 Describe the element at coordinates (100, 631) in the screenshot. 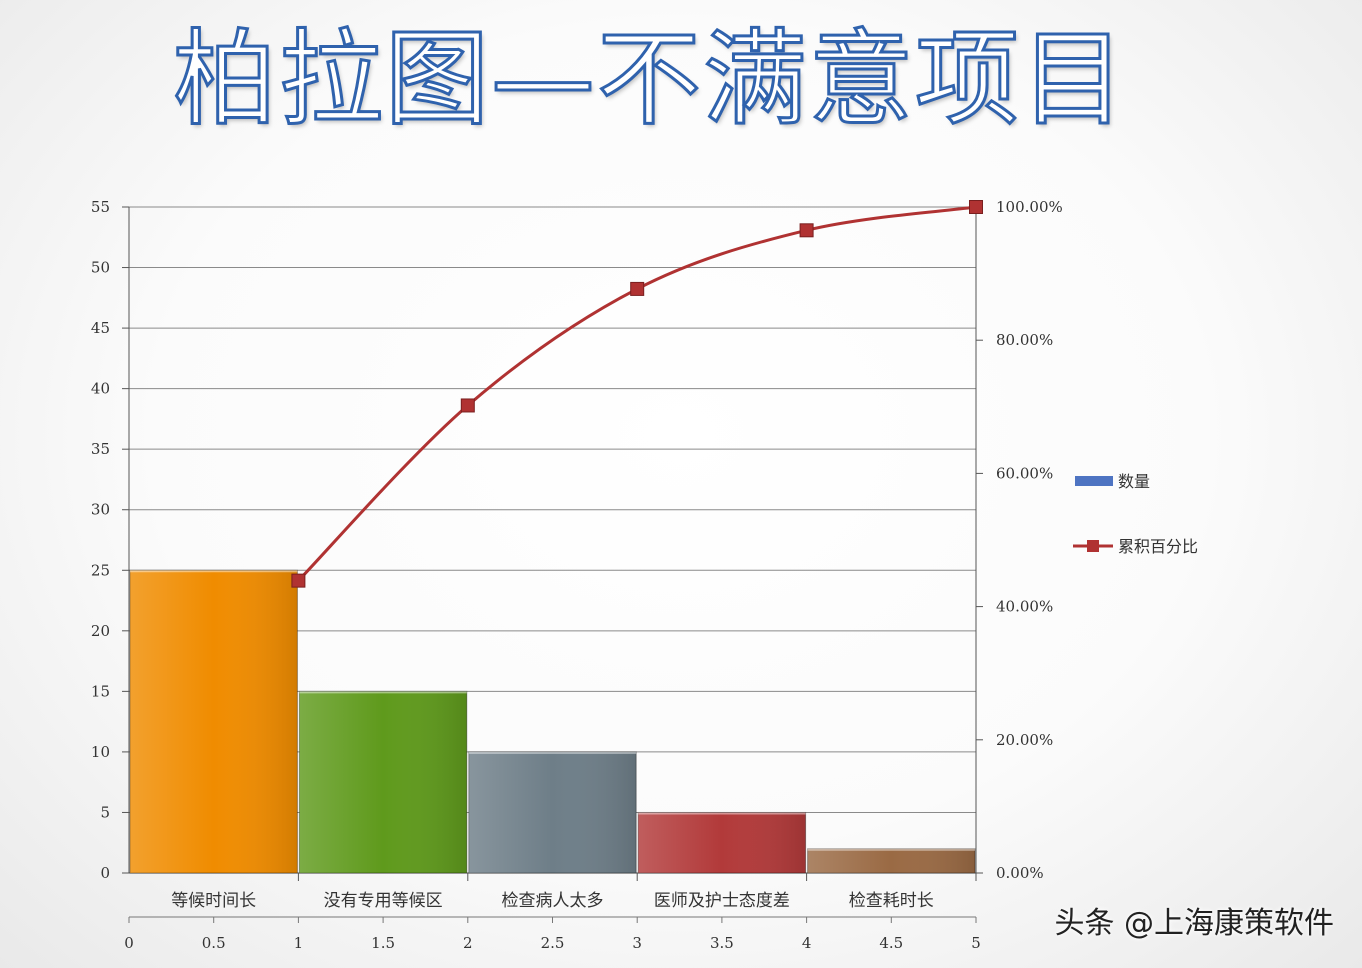

I see `left-tick-label: 20` at that location.